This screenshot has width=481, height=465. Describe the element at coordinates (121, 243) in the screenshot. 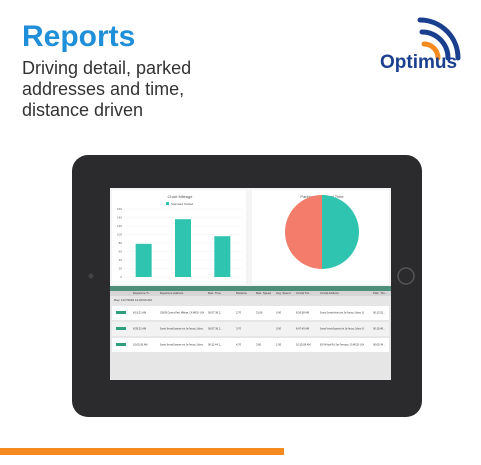

I see `y-tick-label: 80` at that location.